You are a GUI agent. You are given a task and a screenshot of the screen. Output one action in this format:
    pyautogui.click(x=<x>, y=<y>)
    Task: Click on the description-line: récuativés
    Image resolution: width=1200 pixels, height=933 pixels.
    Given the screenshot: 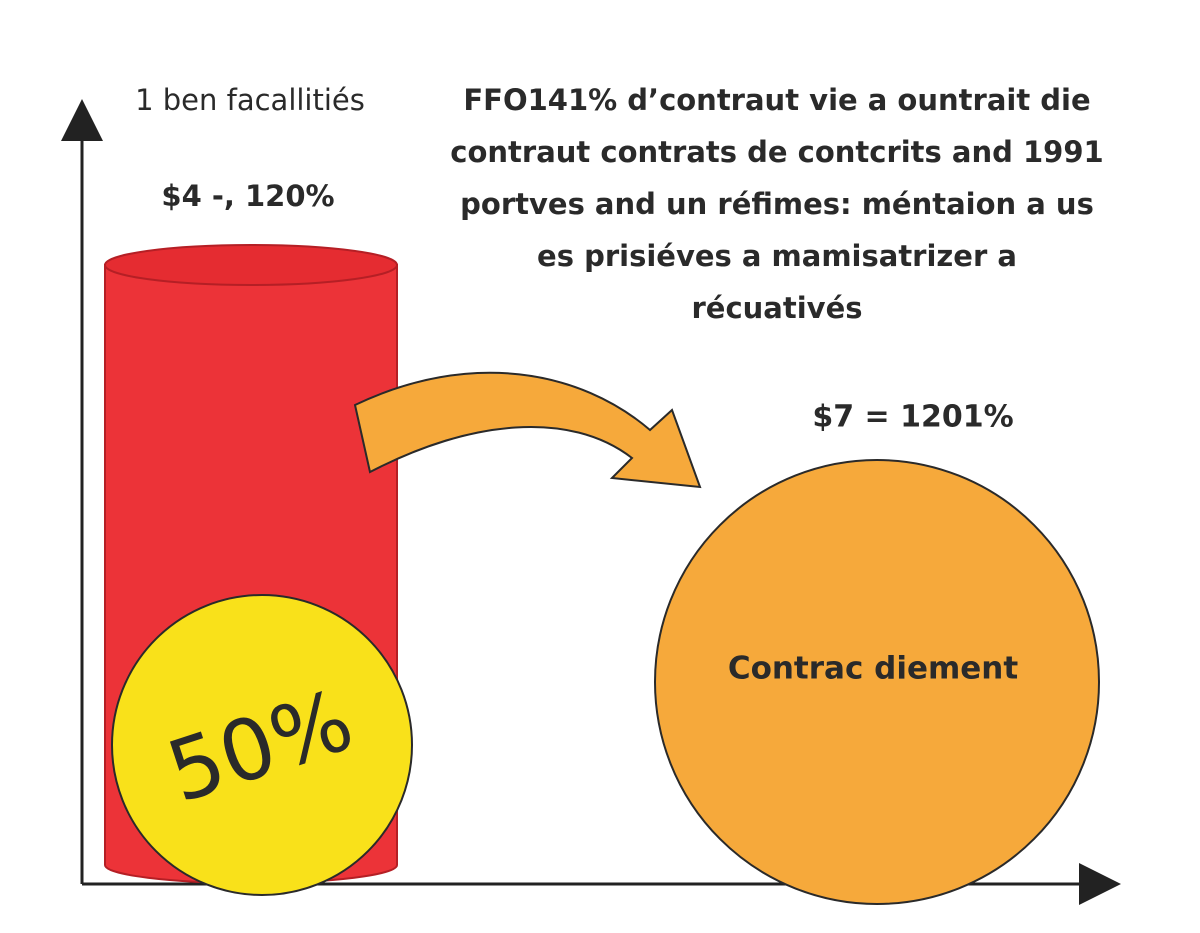 What is the action you would take?
    pyautogui.click(x=776, y=308)
    